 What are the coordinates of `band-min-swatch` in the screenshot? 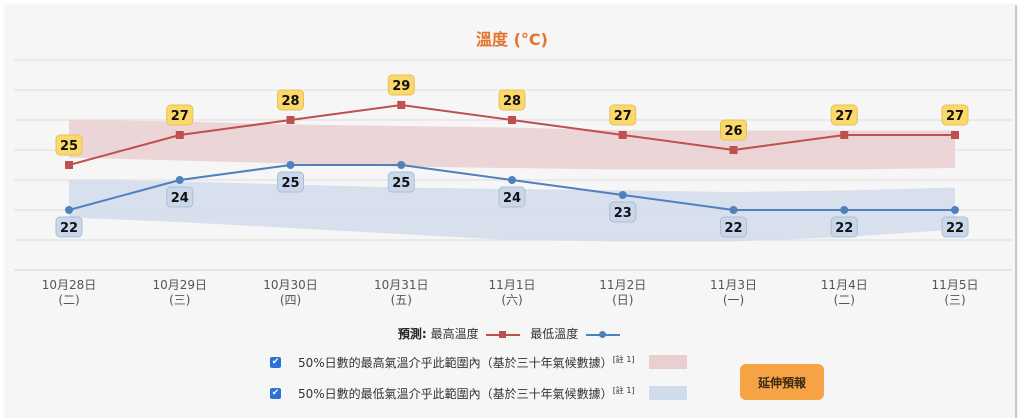 It's located at (667, 393).